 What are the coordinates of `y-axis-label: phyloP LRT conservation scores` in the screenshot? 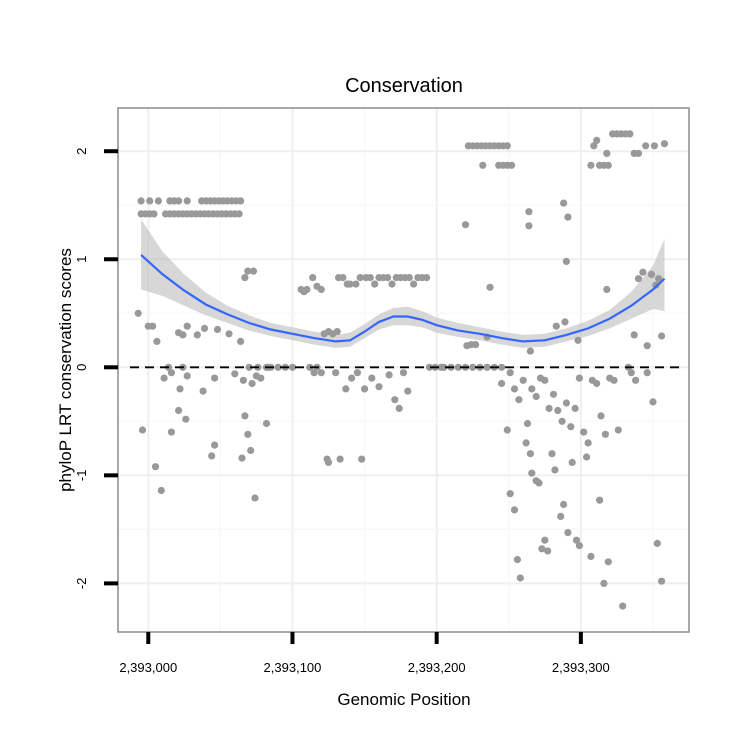 It's located at (65, 370).